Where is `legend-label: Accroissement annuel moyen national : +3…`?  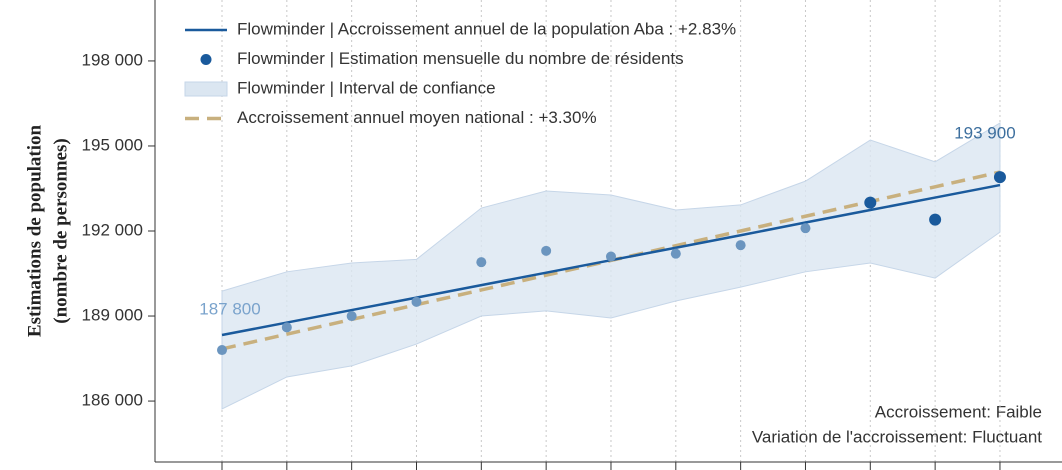 legend-label: Accroissement annuel moyen national : +3… is located at coordinates (417, 117).